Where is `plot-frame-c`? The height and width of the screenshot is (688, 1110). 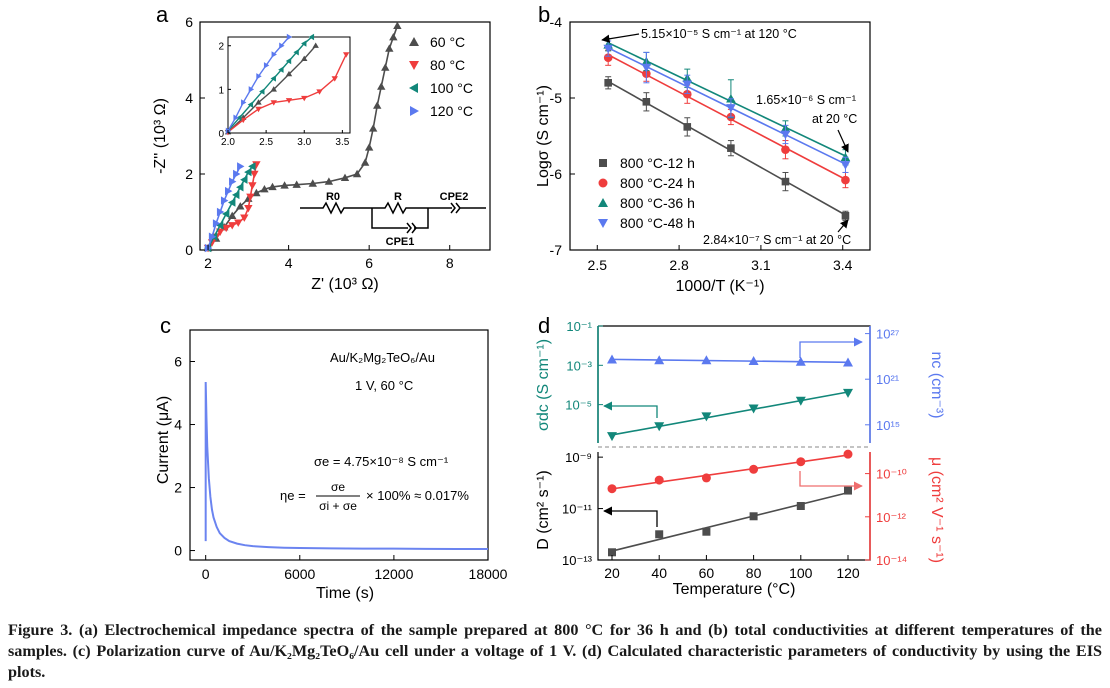
plot-frame-c is located at coordinates (339, 445).